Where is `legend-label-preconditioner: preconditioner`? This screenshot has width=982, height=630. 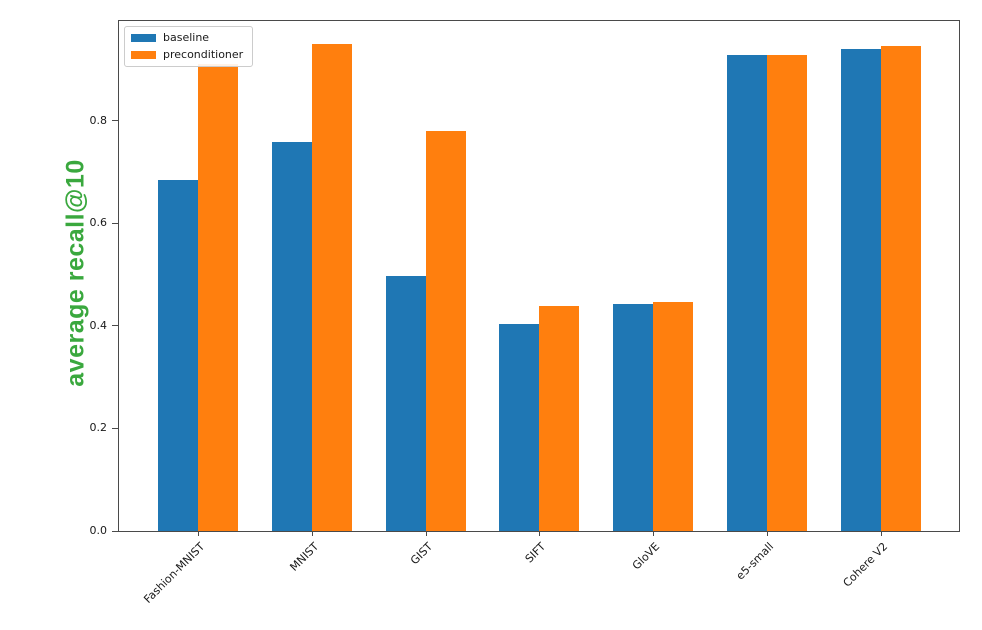
legend-label-preconditioner: preconditioner is located at coordinates (203, 54).